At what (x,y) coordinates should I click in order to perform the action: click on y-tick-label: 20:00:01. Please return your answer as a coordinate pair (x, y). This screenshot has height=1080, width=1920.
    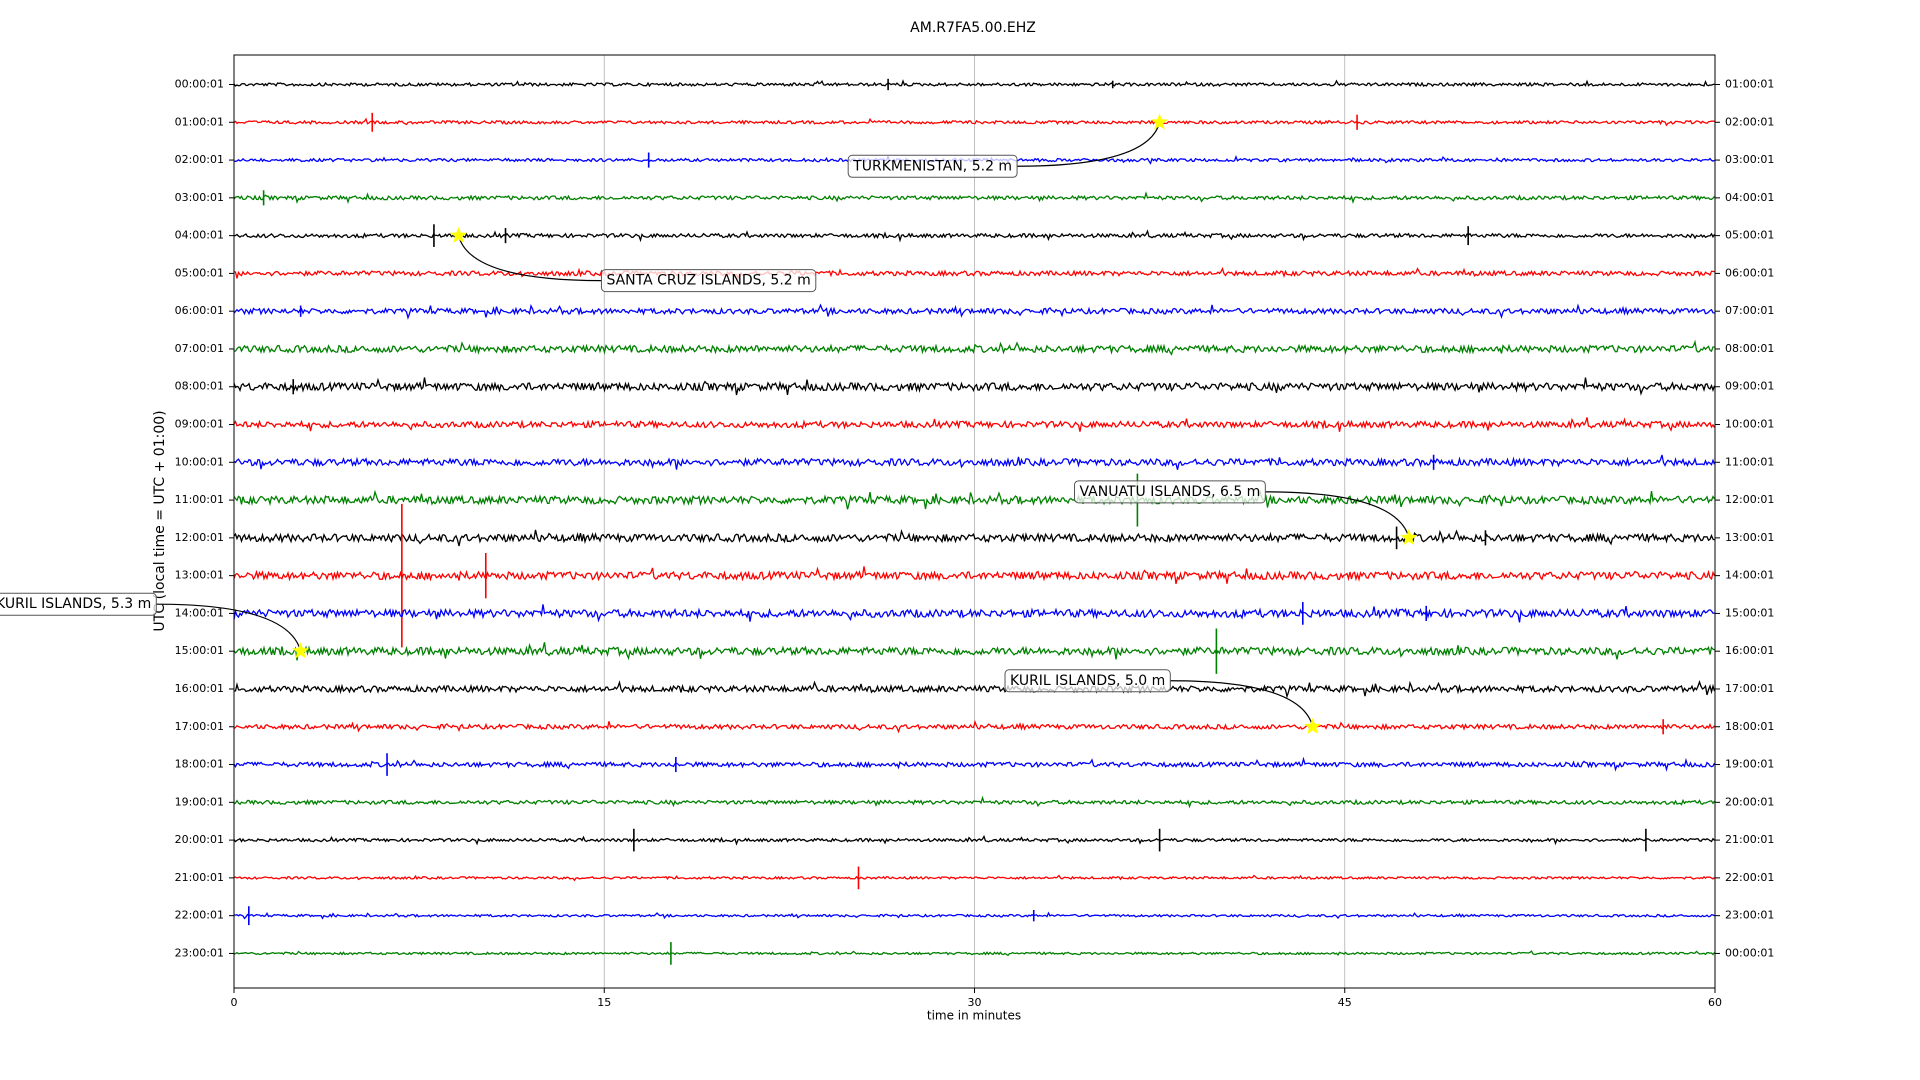
    Looking at the image, I should click on (199, 839).